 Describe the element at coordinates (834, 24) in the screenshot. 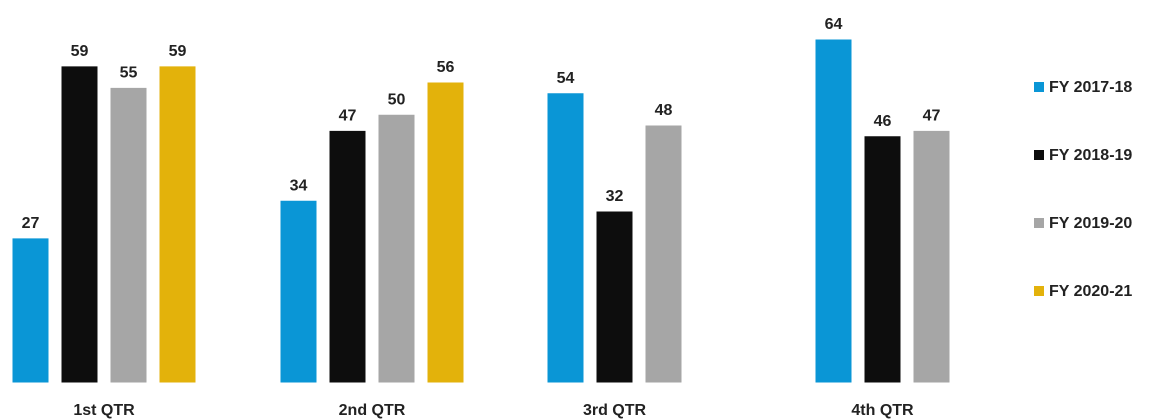

I see `data-label: 64` at that location.